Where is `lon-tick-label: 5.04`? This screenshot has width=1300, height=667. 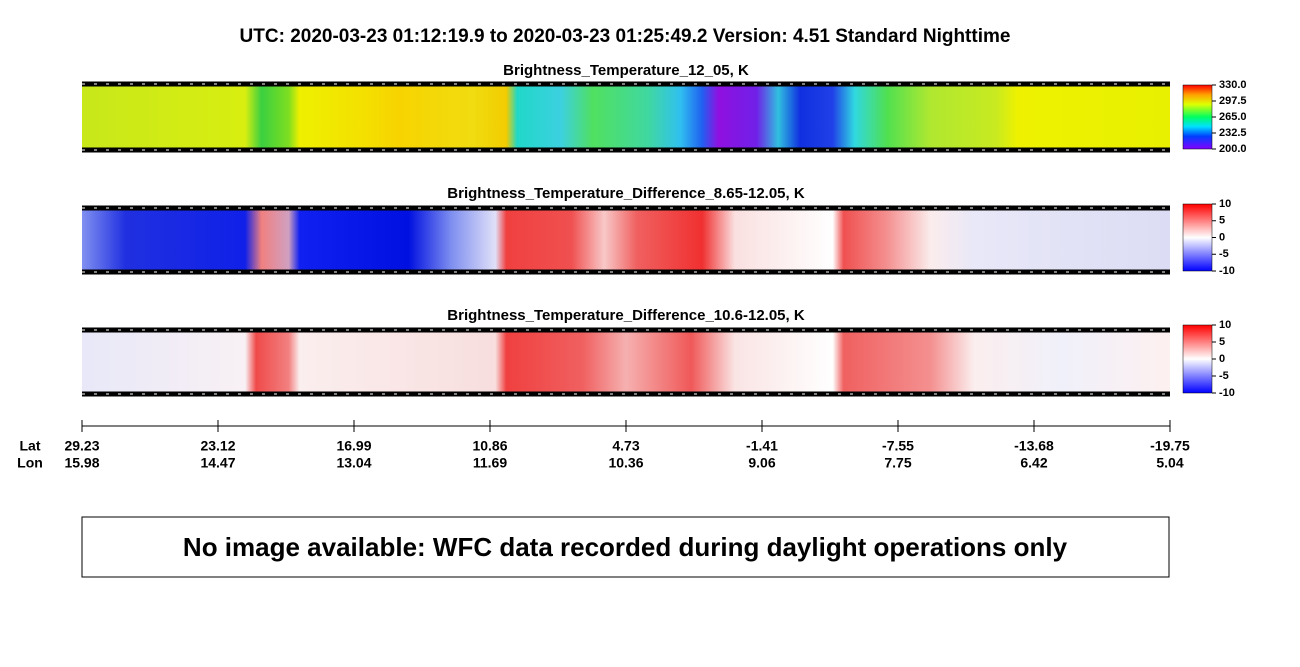 lon-tick-label: 5.04 is located at coordinates (1169, 463).